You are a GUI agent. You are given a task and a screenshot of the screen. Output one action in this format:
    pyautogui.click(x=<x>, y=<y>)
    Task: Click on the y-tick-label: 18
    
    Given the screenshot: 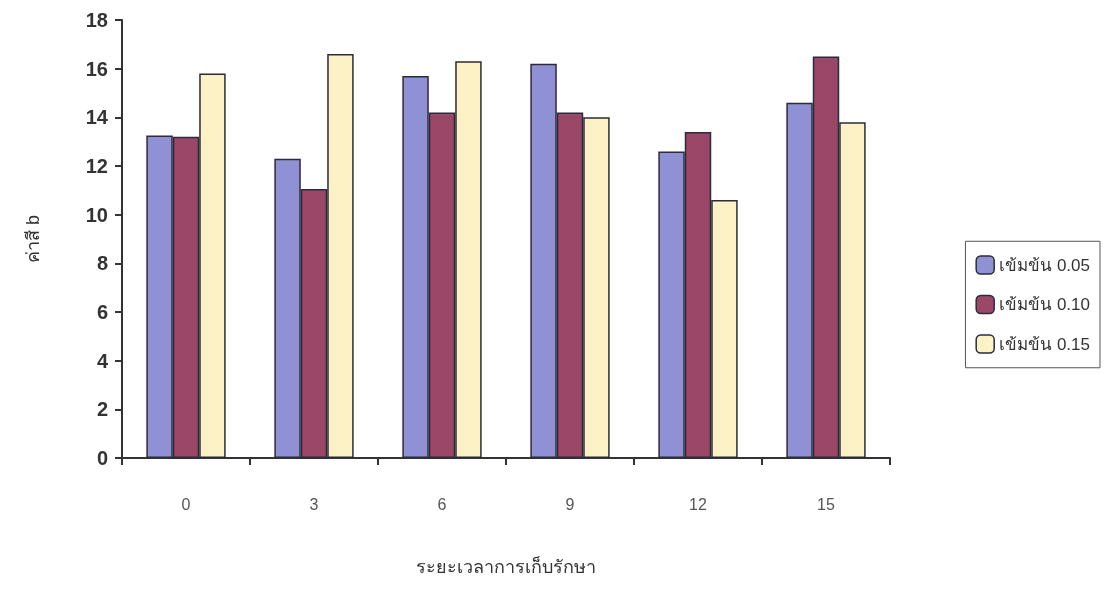 What is the action you would take?
    pyautogui.click(x=96, y=20)
    